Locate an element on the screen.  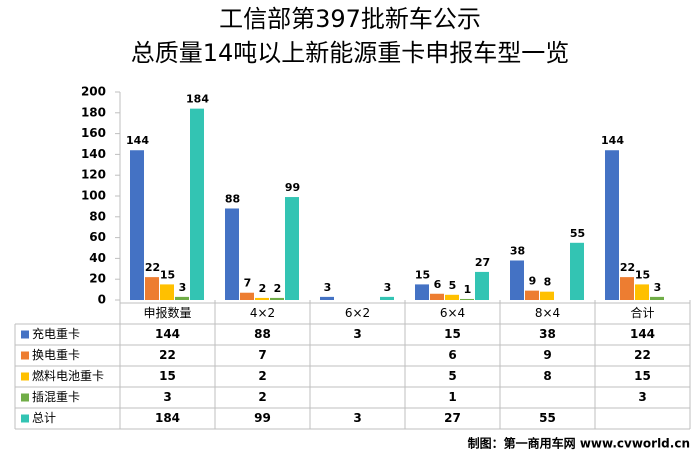
table-cell: 8 is located at coordinates (547, 376).